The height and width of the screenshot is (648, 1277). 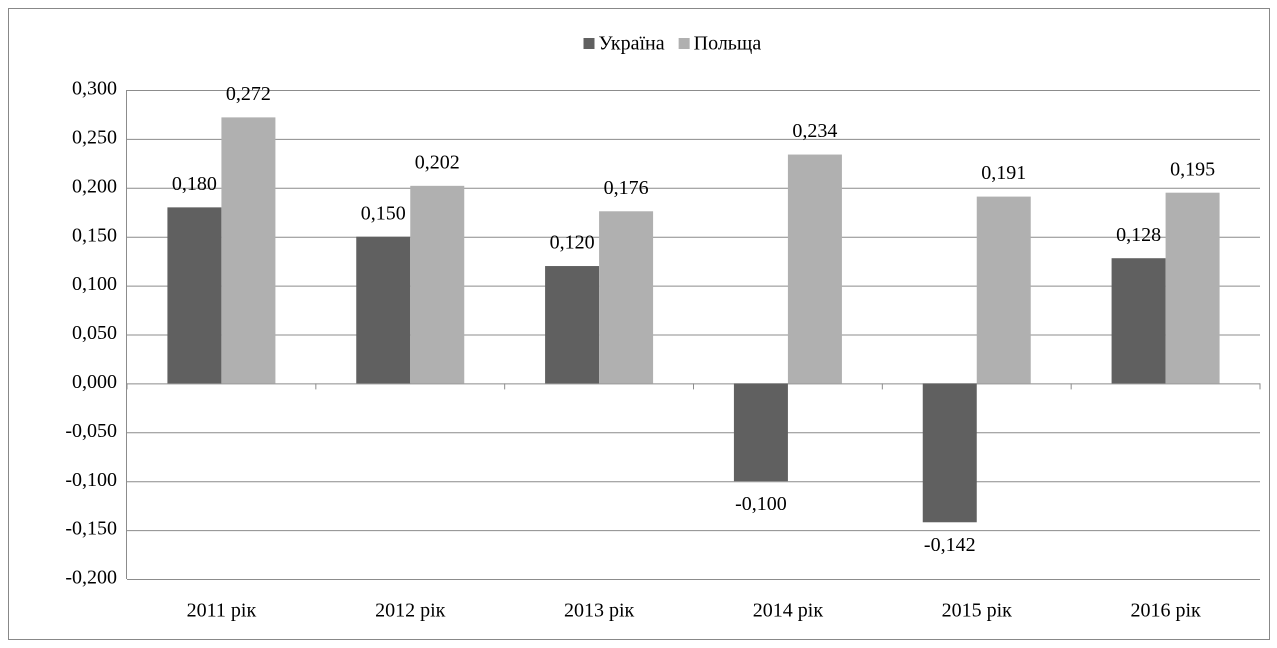 I want to click on x-tick-label: 2011 рік, so click(x=222, y=611).